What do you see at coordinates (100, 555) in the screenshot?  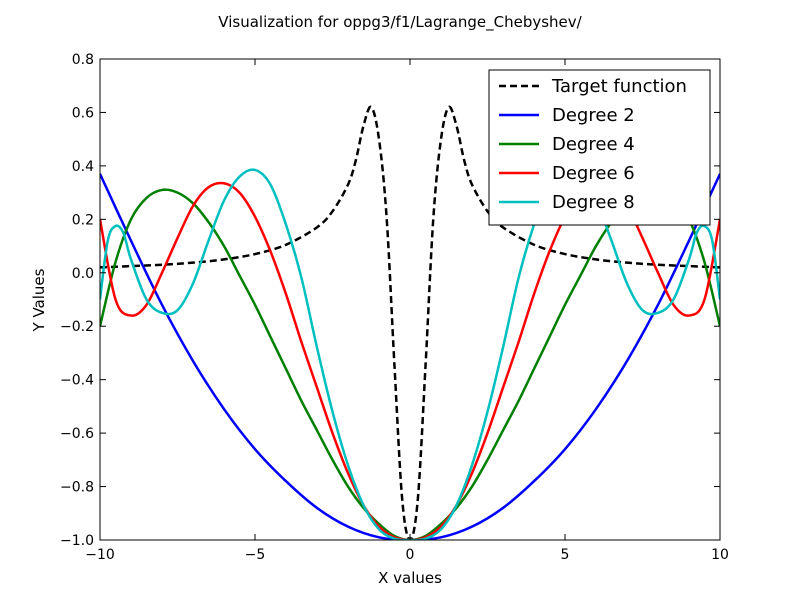 I see `x-tick-label: −10` at bounding box center [100, 555].